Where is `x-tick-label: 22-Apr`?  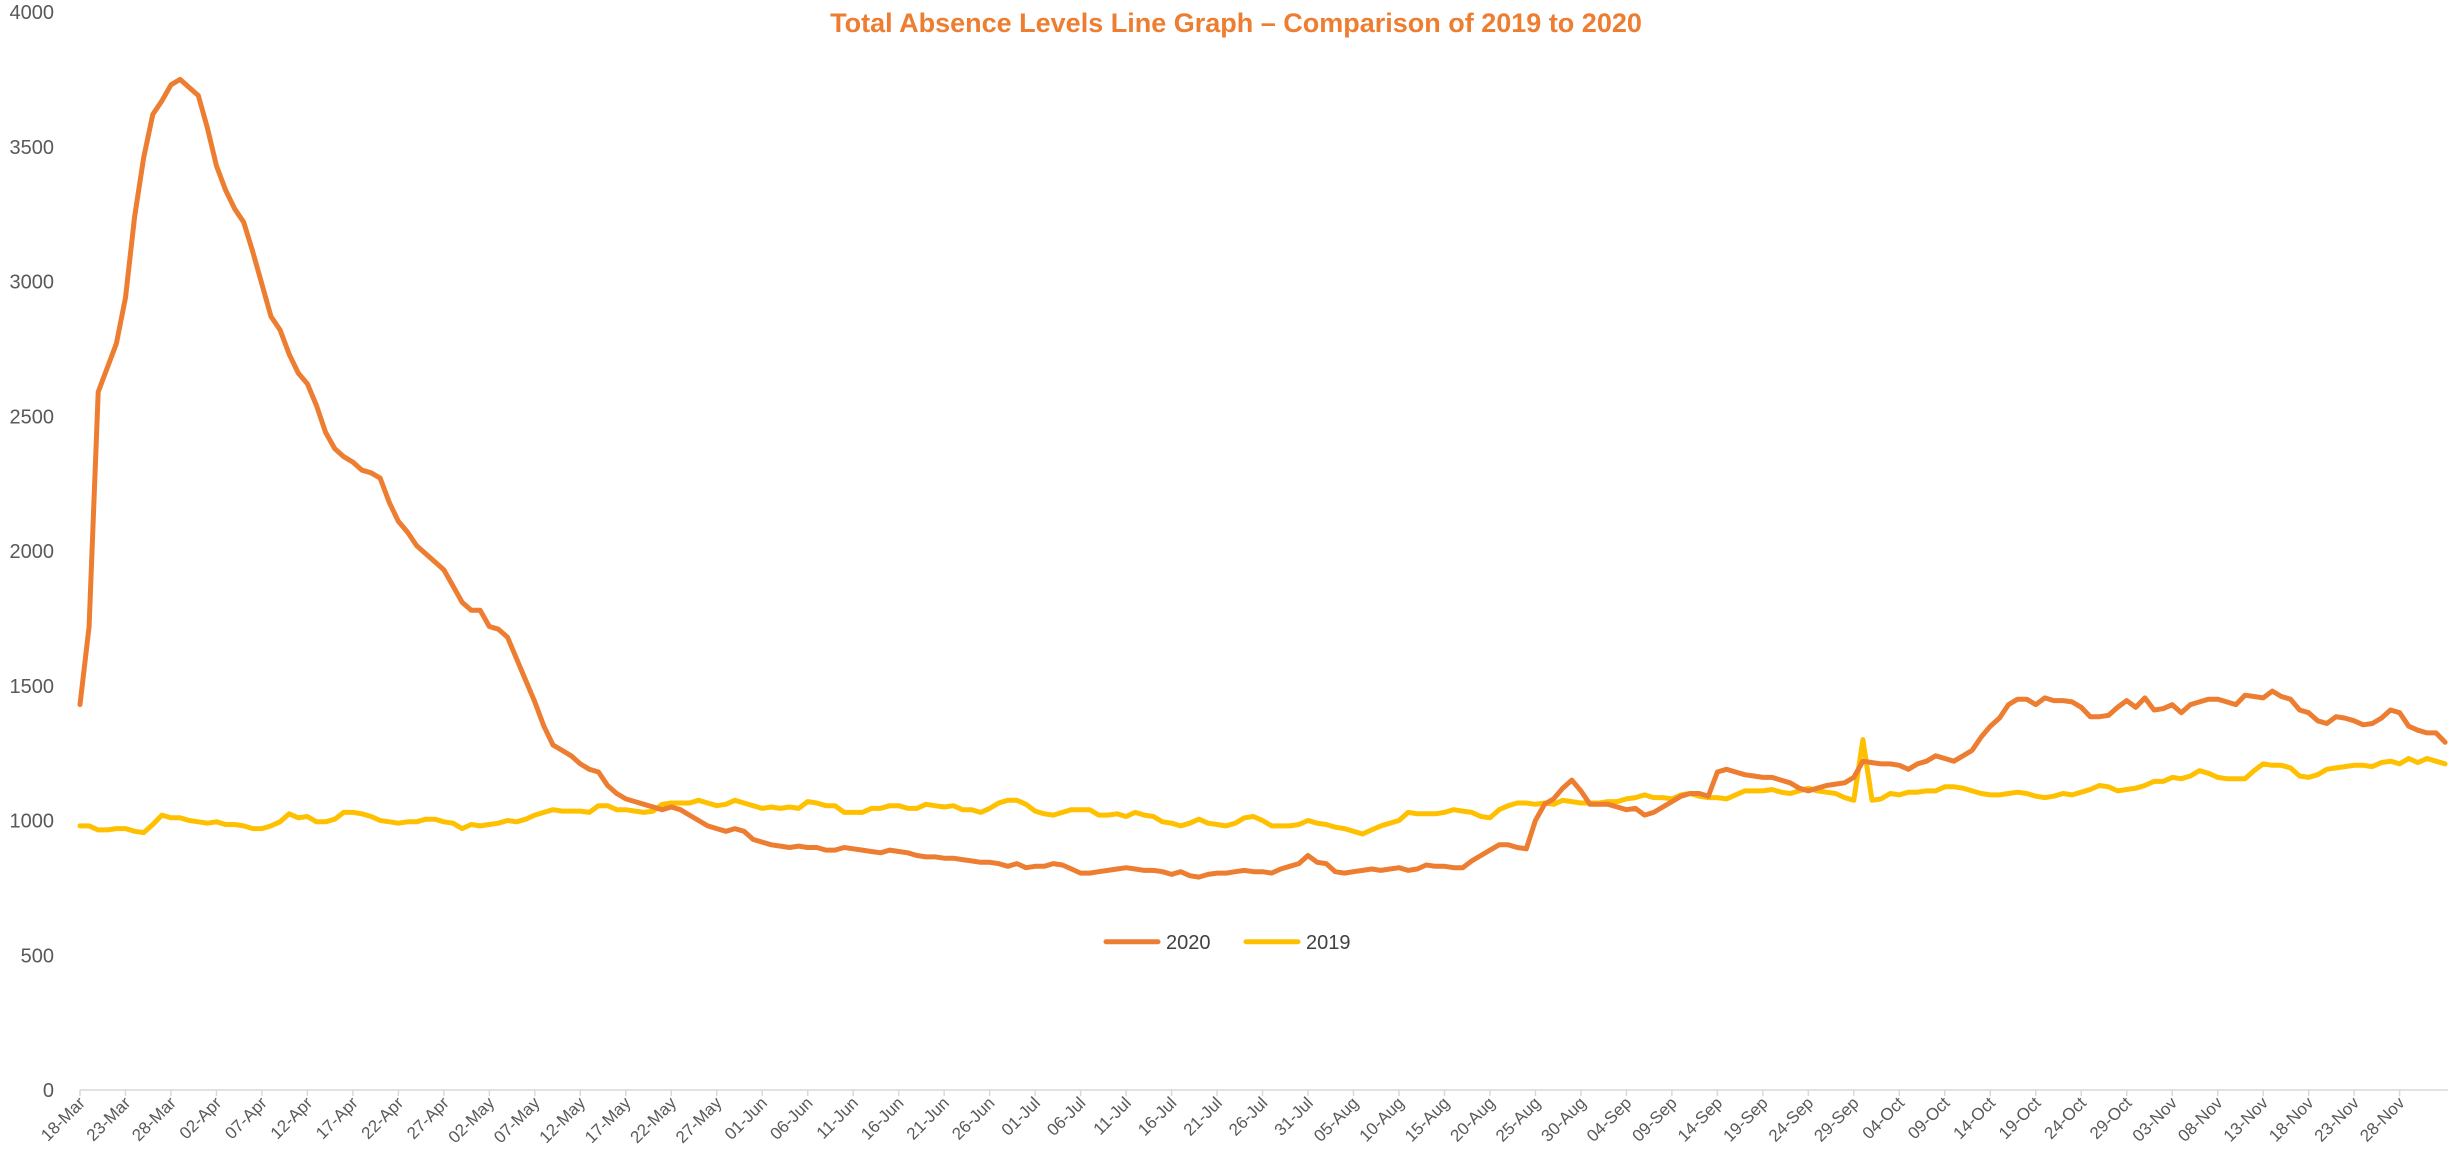 x-tick-label: 22-Apr is located at coordinates (383, 1118).